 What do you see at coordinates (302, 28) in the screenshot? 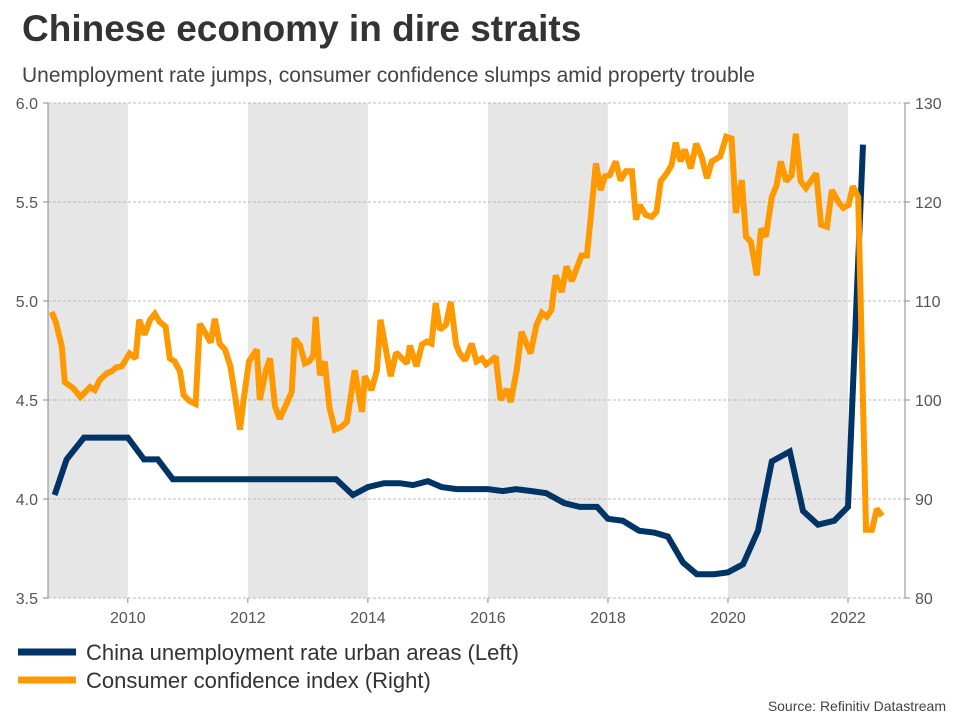
I see `chart-title: Chinese economy in dire straits` at bounding box center [302, 28].